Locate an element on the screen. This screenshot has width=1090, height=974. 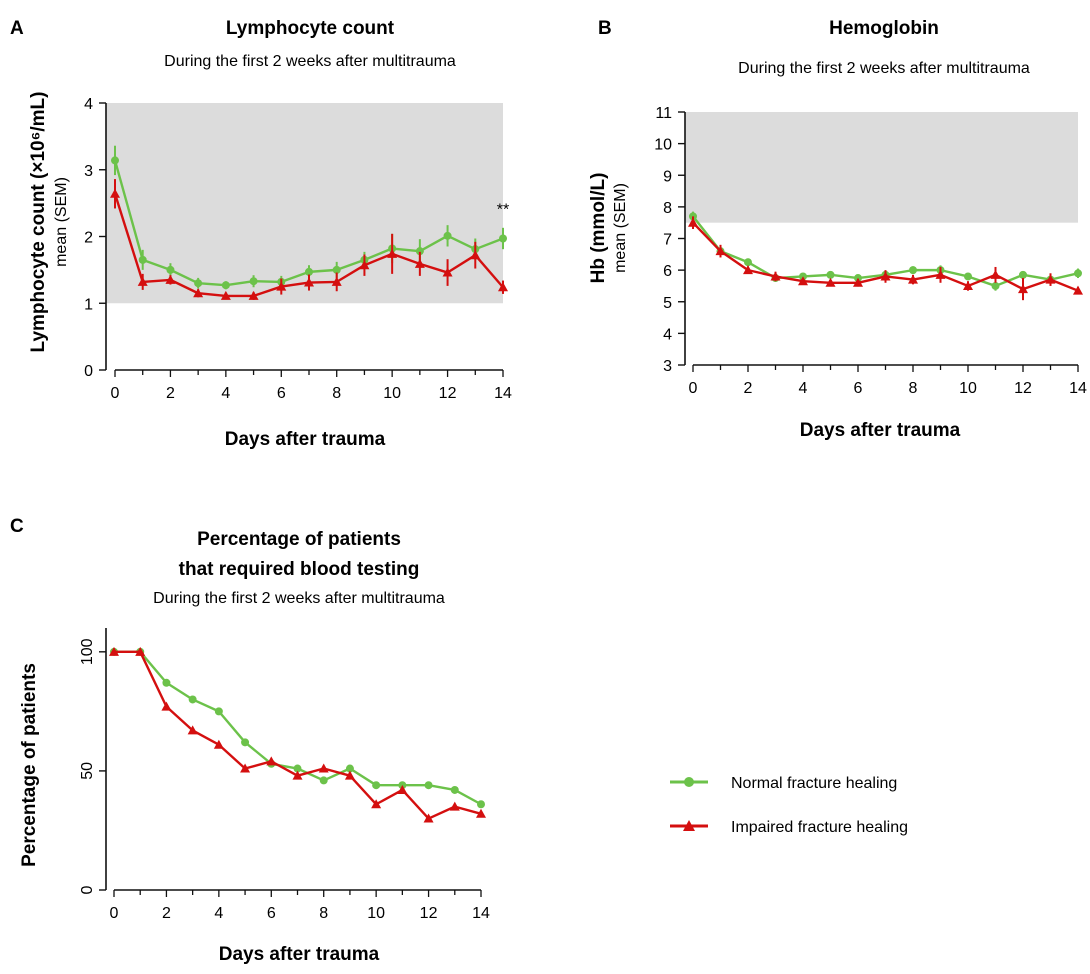
panel-b-letter: B is located at coordinates (605, 28).